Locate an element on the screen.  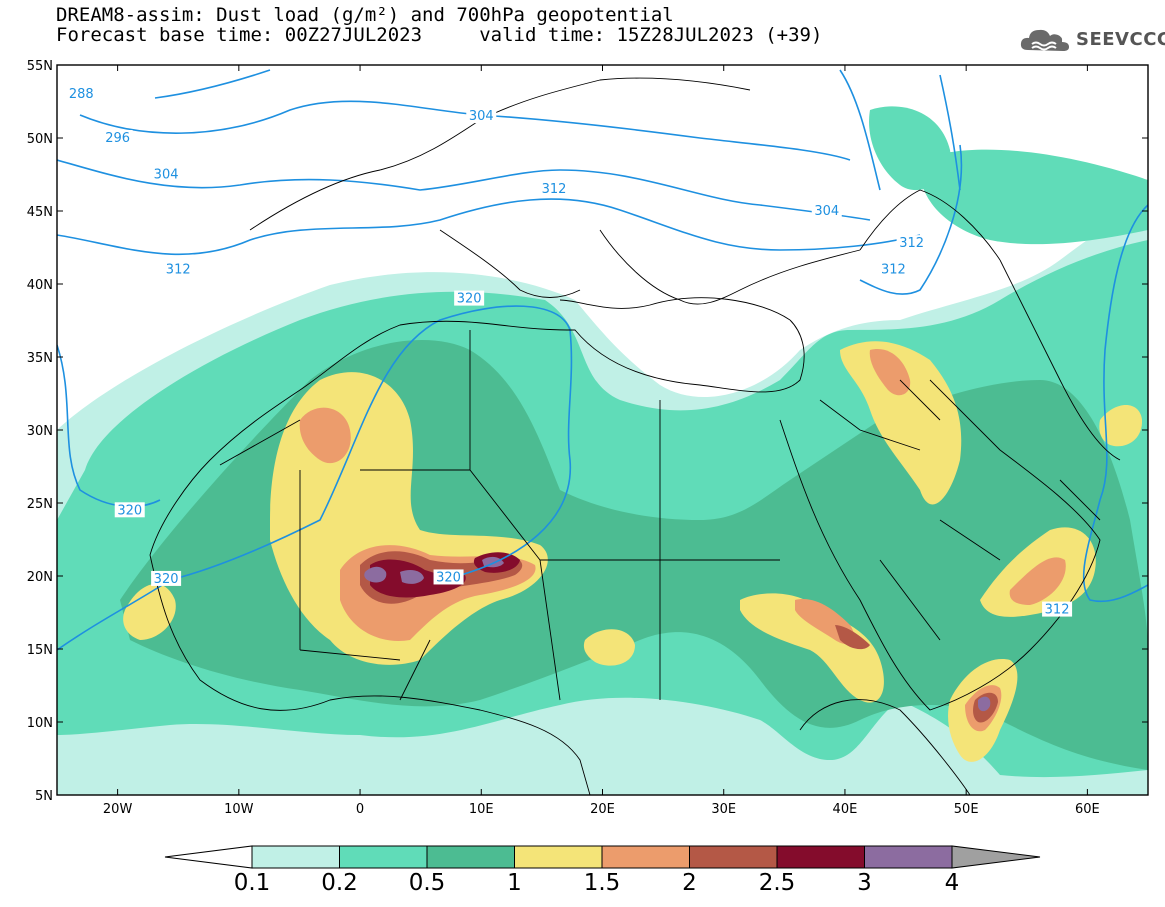
lon-tick-label: 30E is located at coordinates (723, 809).